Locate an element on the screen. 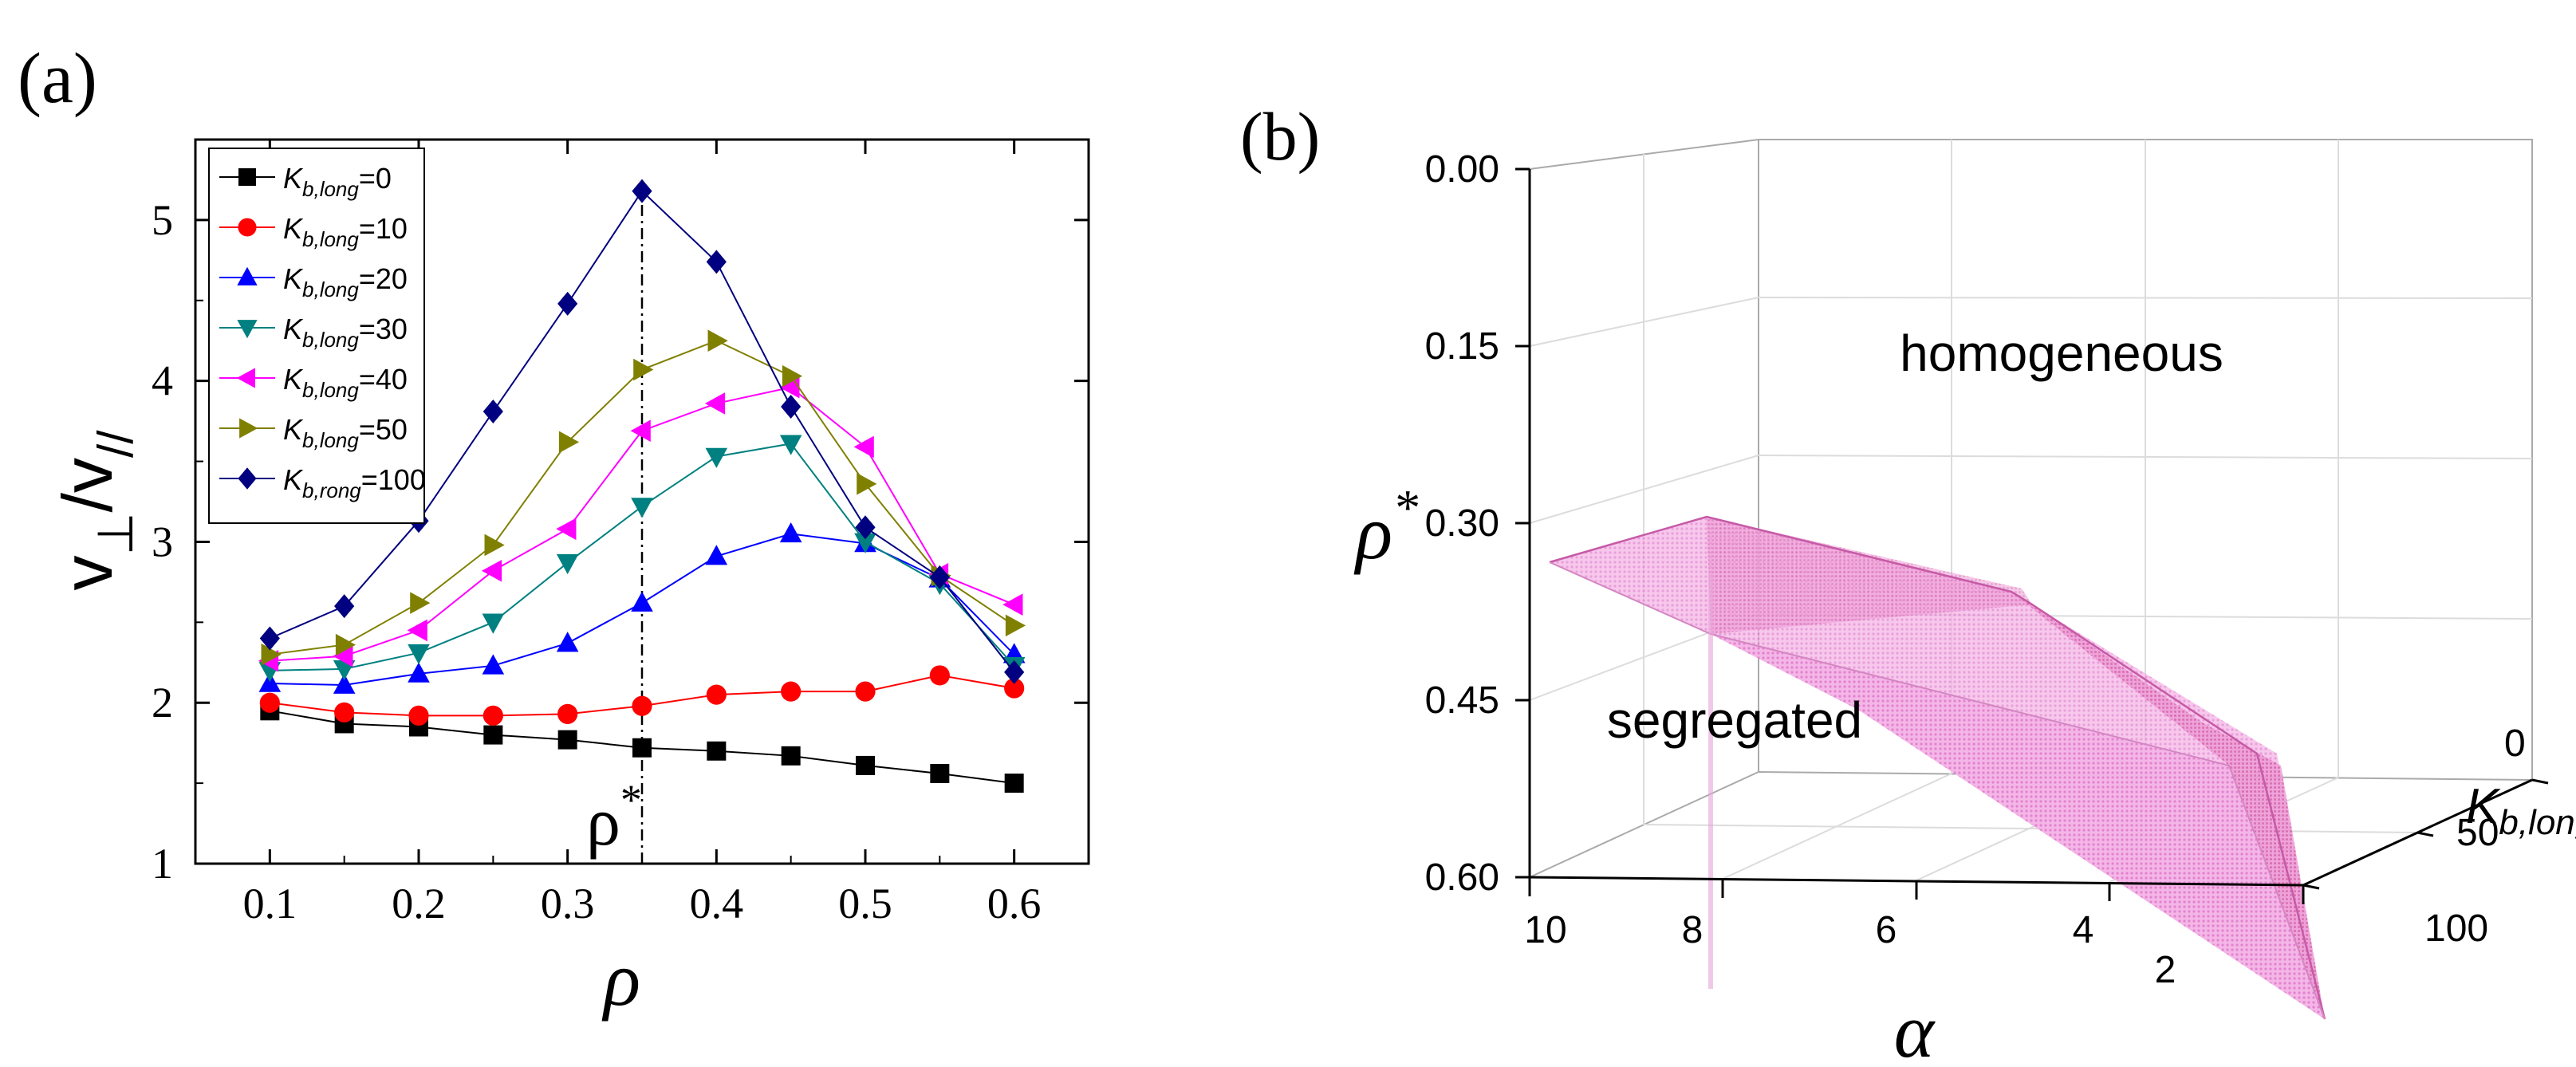 The image size is (2576, 1067). panel-b-label: (b) is located at coordinates (1280, 136).